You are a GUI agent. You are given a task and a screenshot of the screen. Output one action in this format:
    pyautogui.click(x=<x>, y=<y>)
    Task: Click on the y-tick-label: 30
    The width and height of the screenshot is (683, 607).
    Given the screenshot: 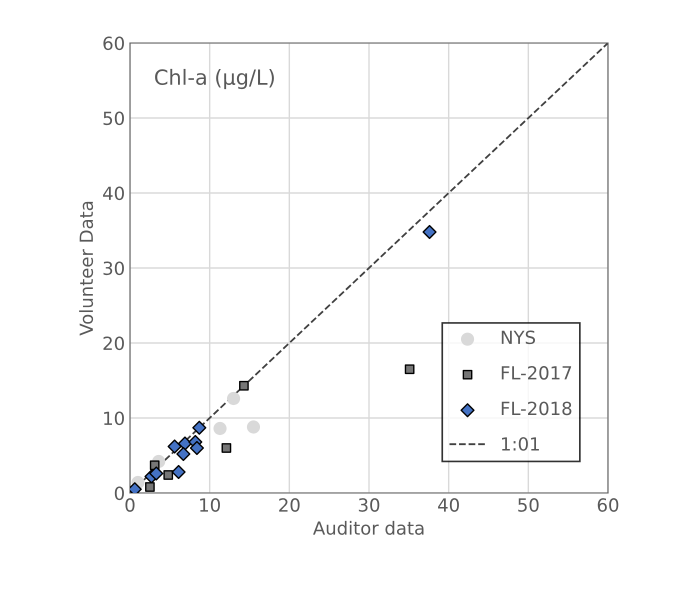 What is the action you would take?
    pyautogui.click(x=114, y=268)
    